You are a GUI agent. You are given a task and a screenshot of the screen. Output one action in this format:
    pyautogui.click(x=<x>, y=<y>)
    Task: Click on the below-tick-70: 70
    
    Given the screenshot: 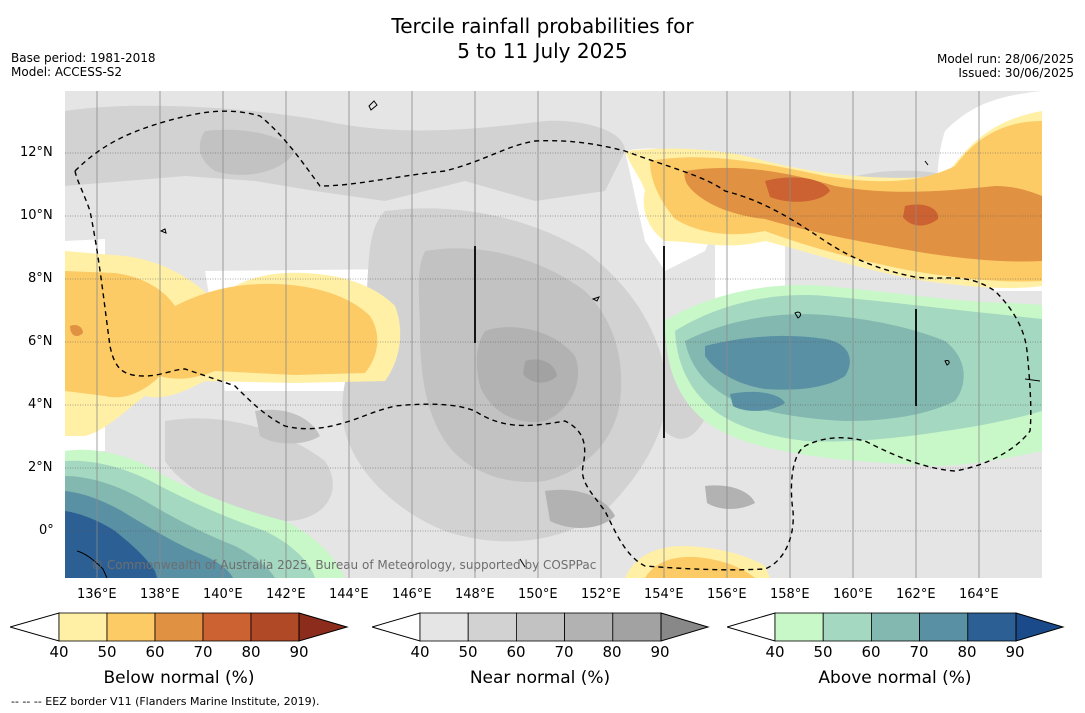 What is the action you would take?
    pyautogui.click(x=203, y=652)
    